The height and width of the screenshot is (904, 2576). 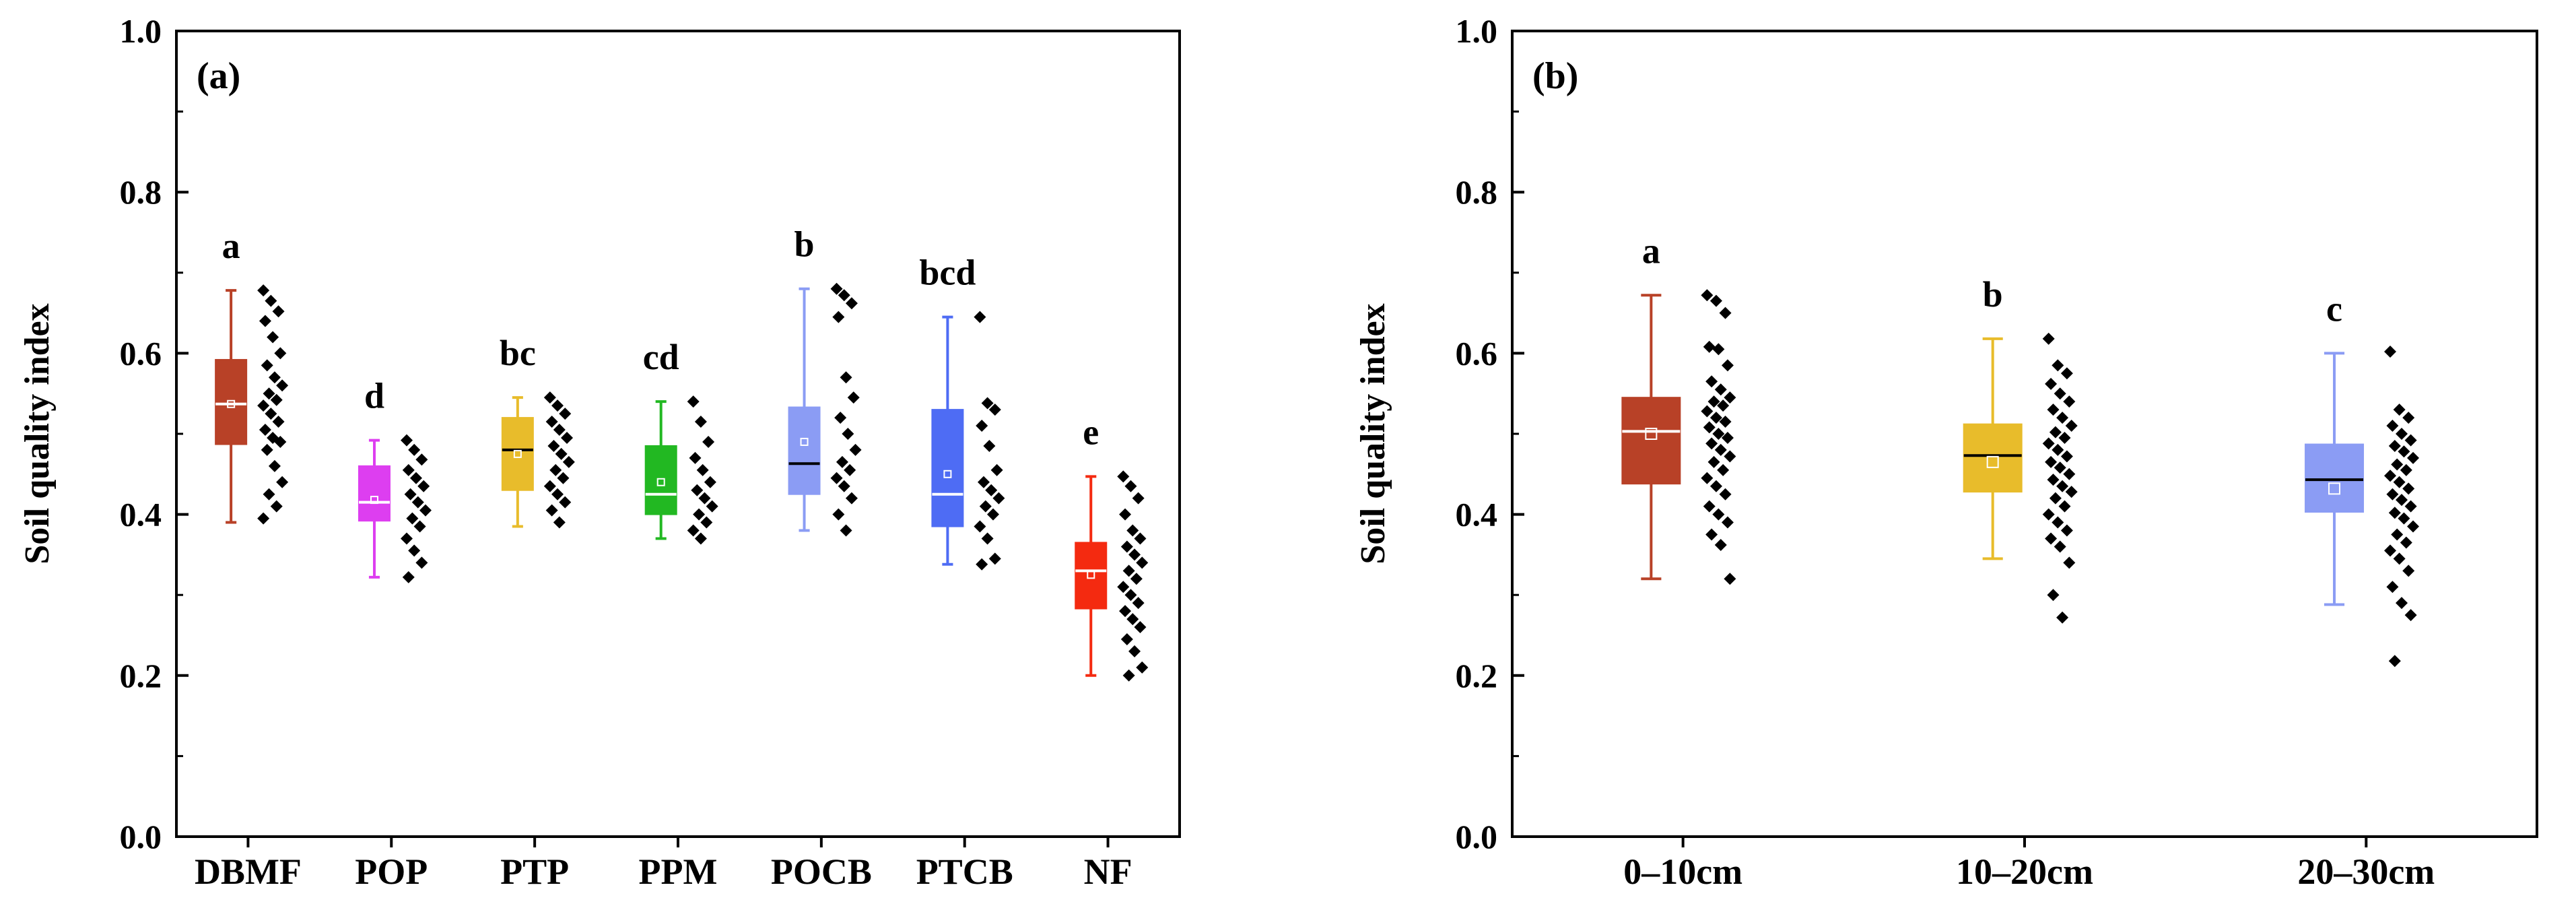 What do you see at coordinates (1682, 871) in the screenshot?
I see `x-tick-label: 0–10cm` at bounding box center [1682, 871].